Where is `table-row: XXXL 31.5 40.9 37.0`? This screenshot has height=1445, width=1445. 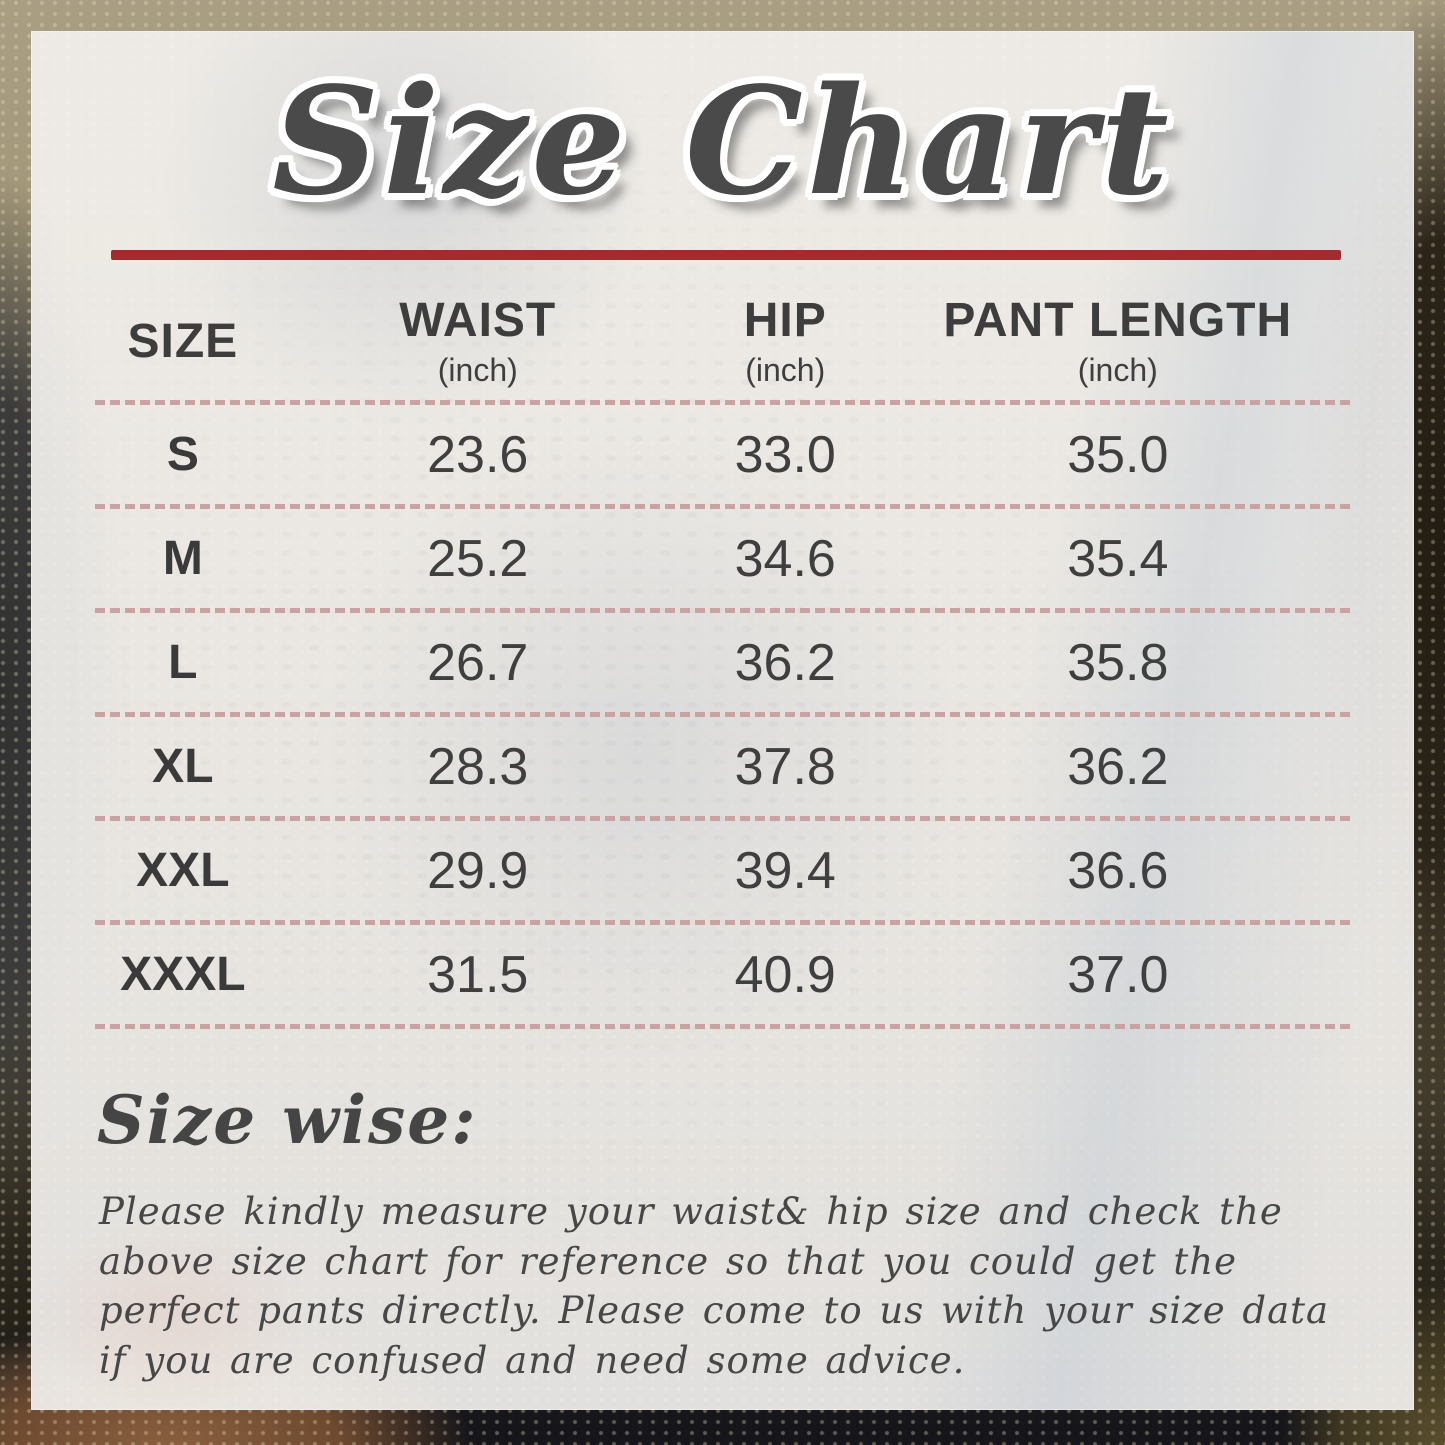
table-row: XXXL 31.5 40.9 37.0 is located at coordinates (722, 974).